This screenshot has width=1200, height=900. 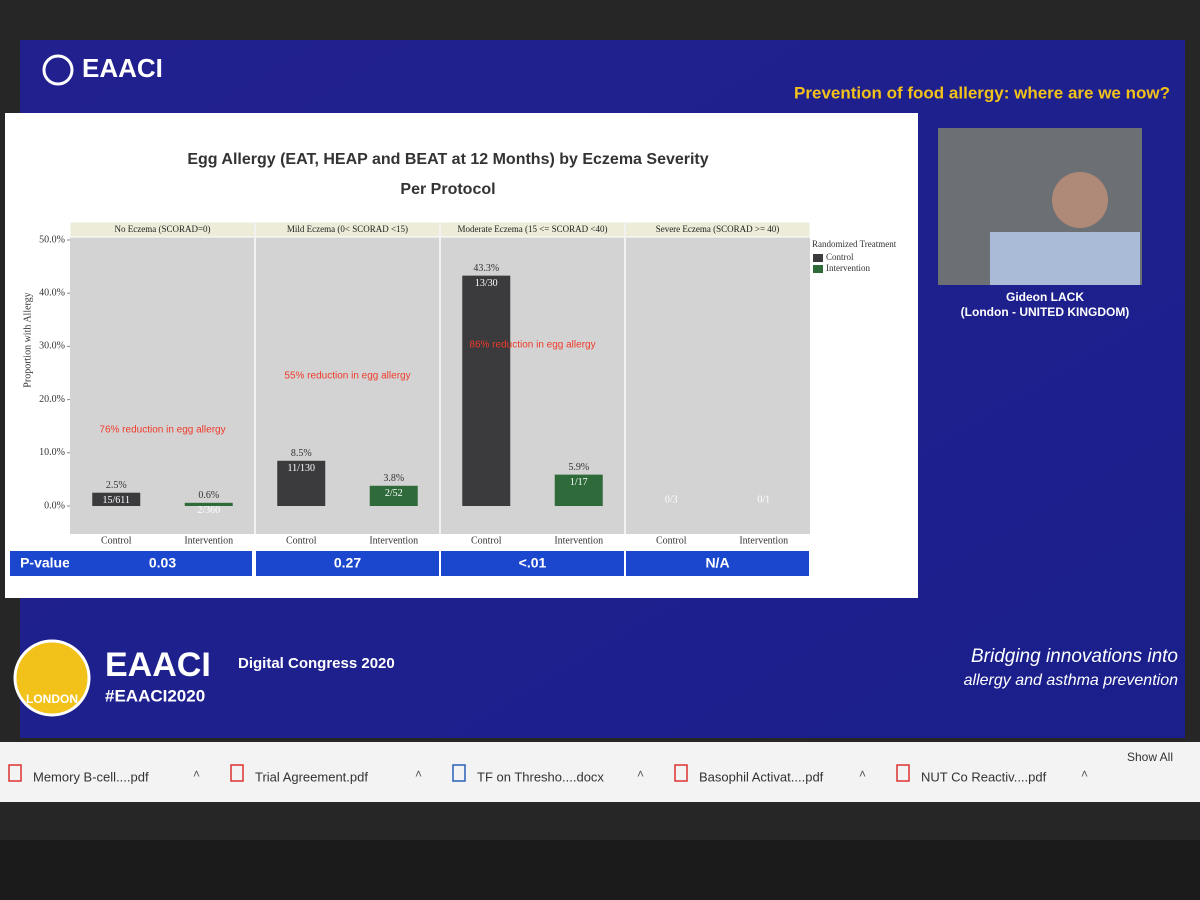 What do you see at coordinates (208, 495) in the screenshot?
I see `value-label: 0.6%` at bounding box center [208, 495].